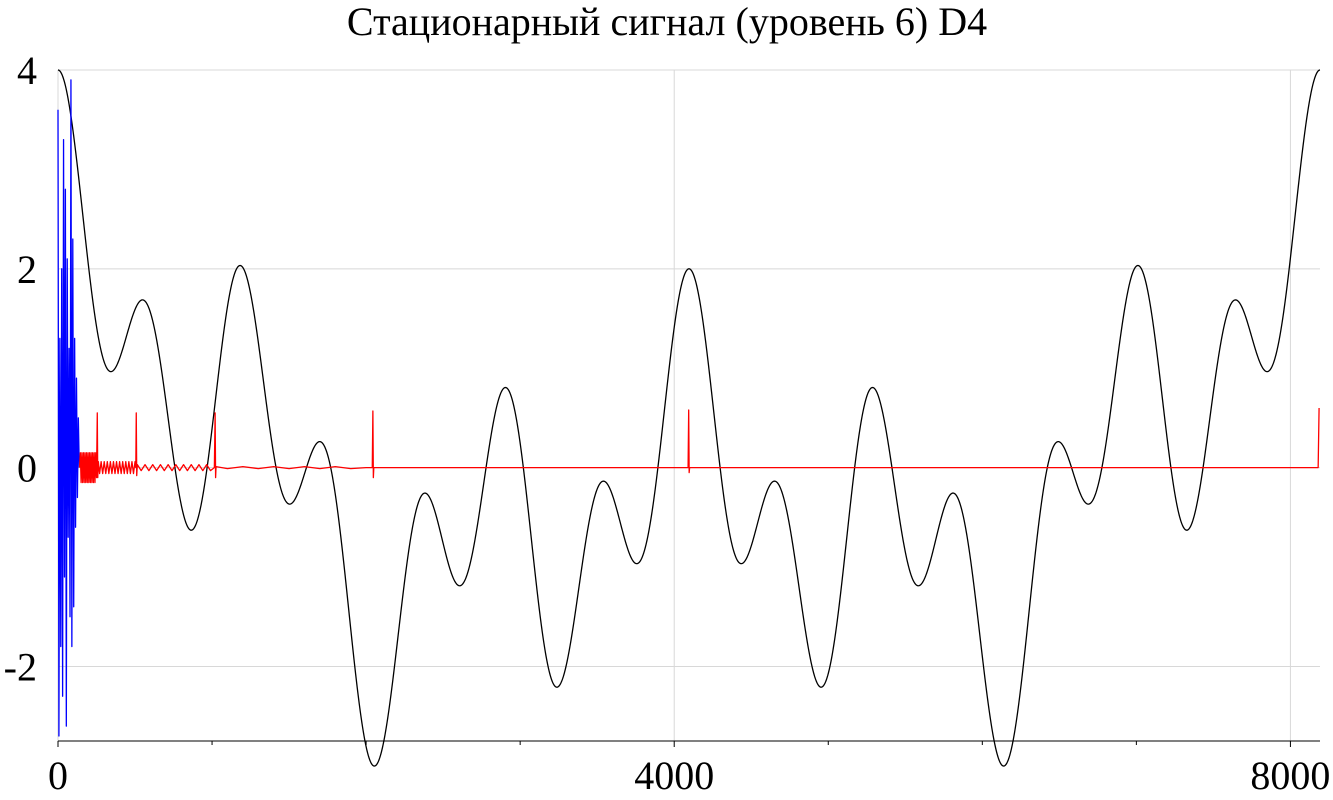  I want to click on y-tick-label: 2, so click(27, 269).